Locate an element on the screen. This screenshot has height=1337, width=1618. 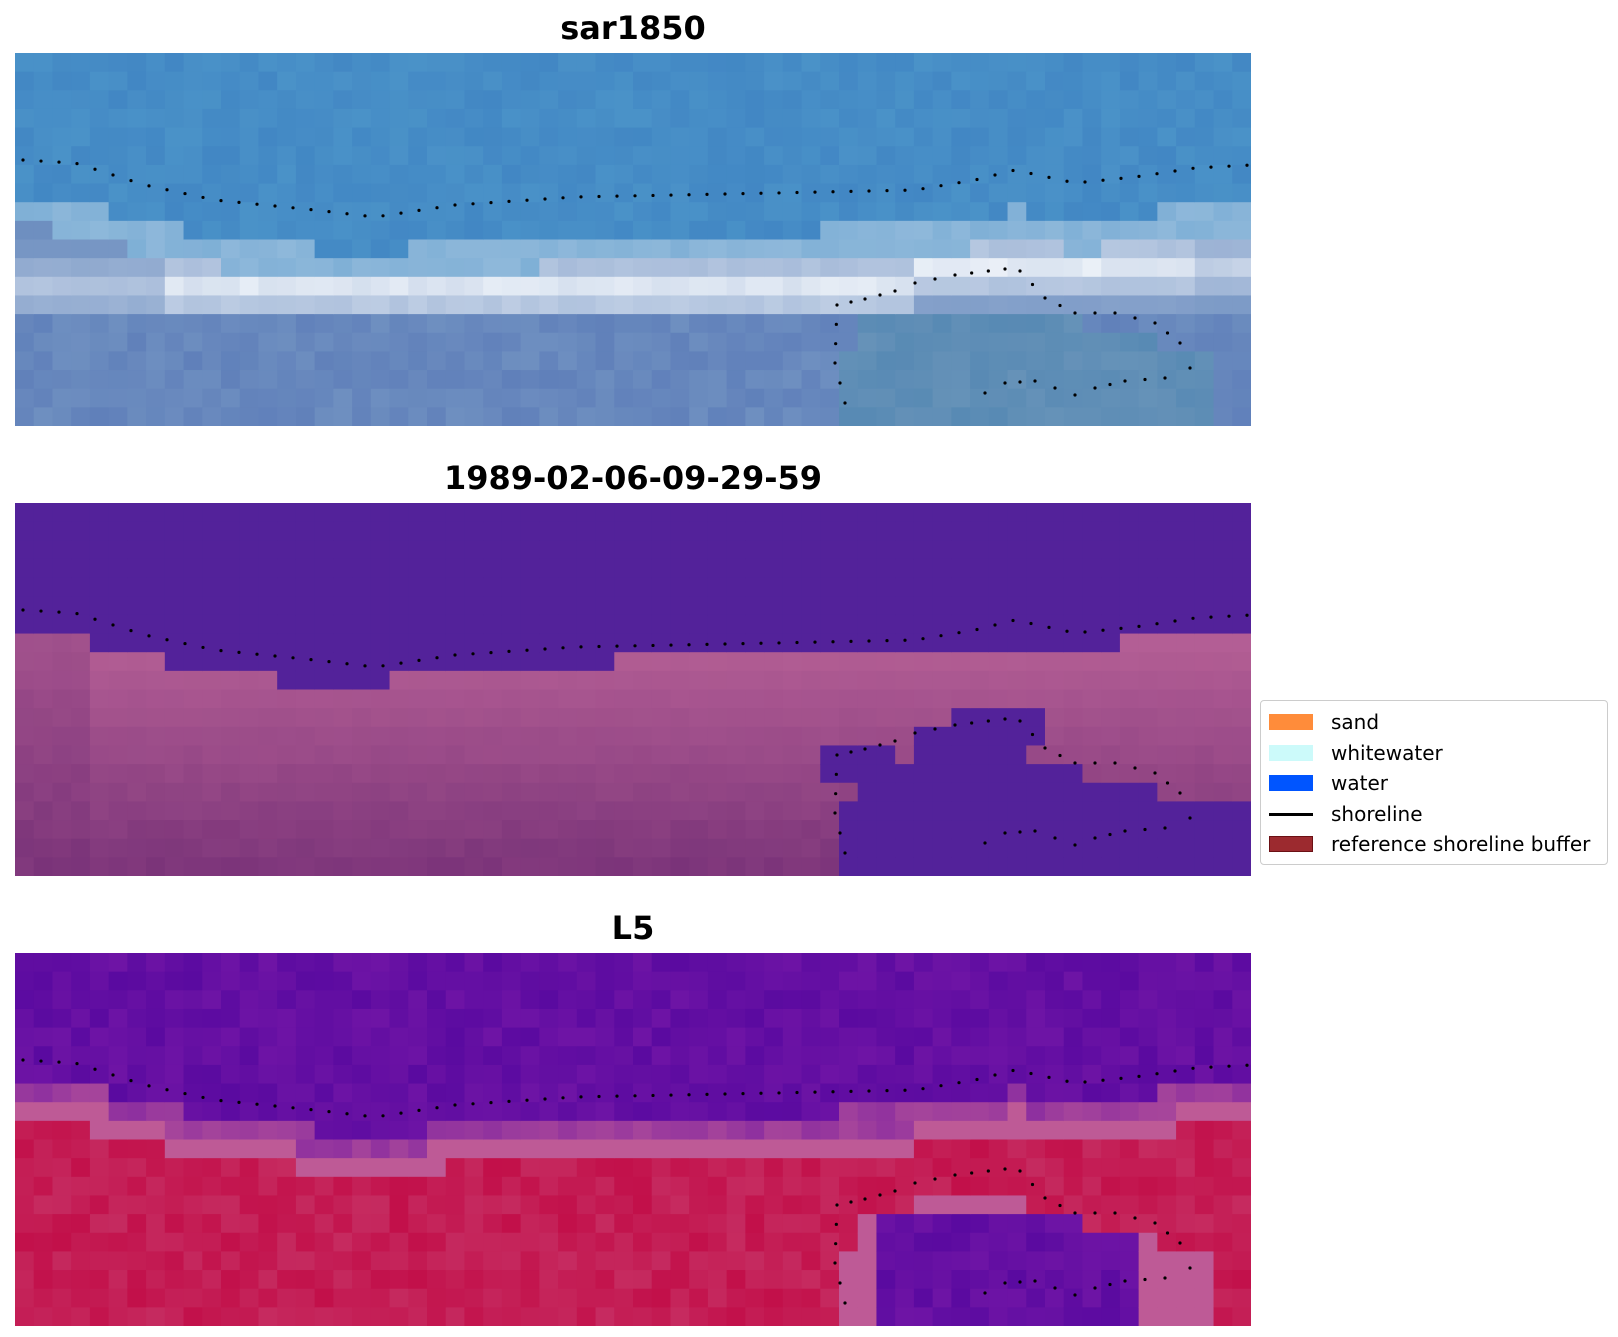
panel-title-mndwi: L5 is located at coordinates (633, 928).